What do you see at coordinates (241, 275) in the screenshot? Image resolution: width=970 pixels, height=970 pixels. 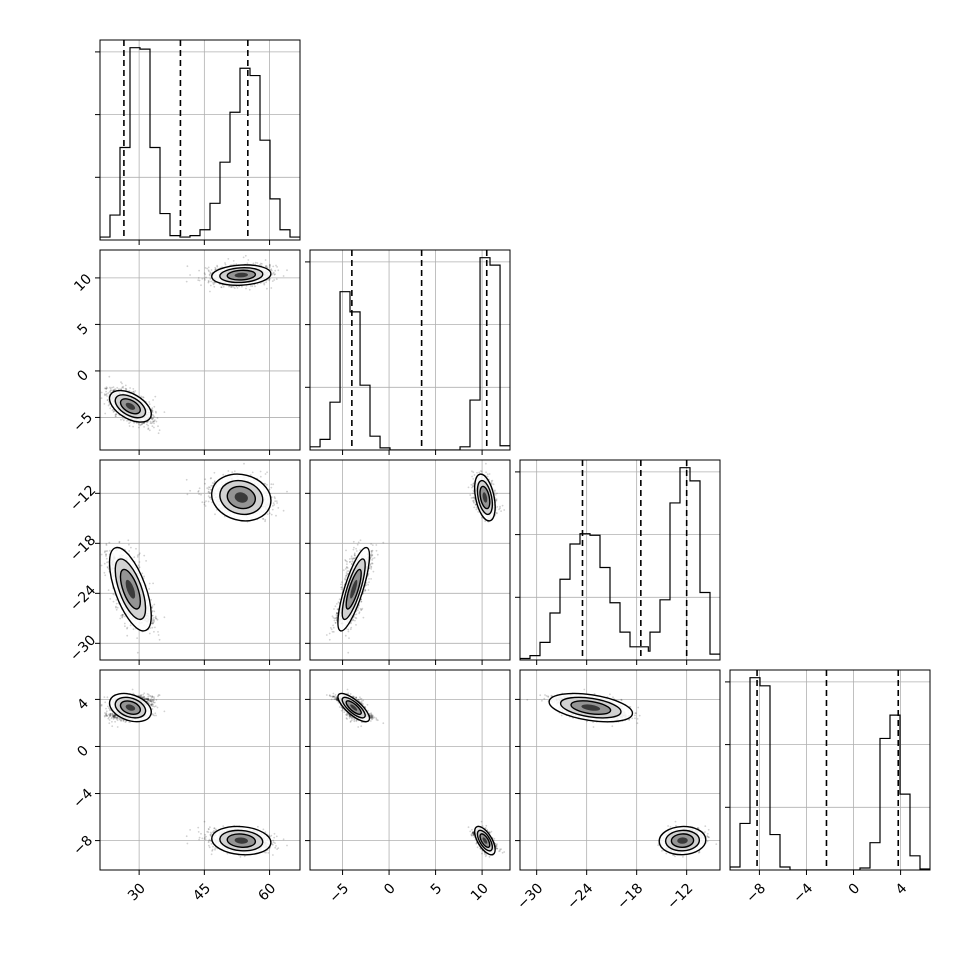 I see `density-contour` at bounding box center [241, 275].